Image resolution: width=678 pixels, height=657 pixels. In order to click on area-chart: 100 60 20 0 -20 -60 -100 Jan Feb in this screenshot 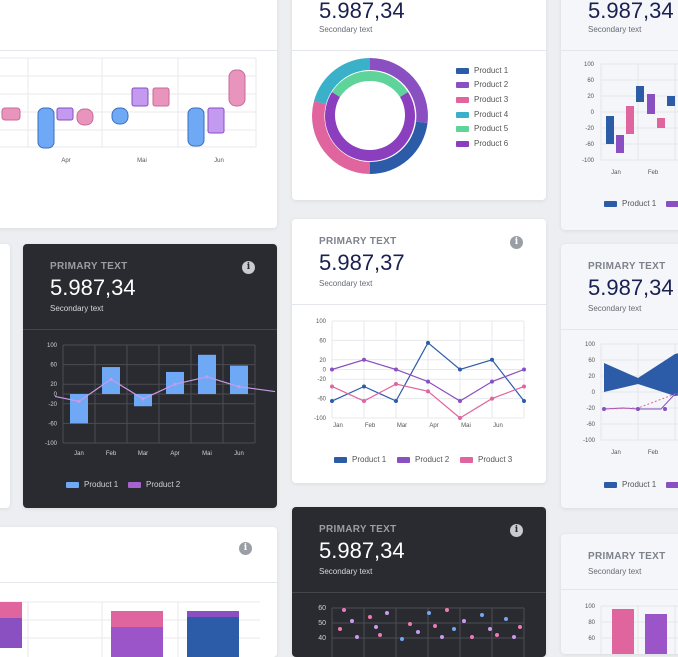, I will do `click(630, 399)`.